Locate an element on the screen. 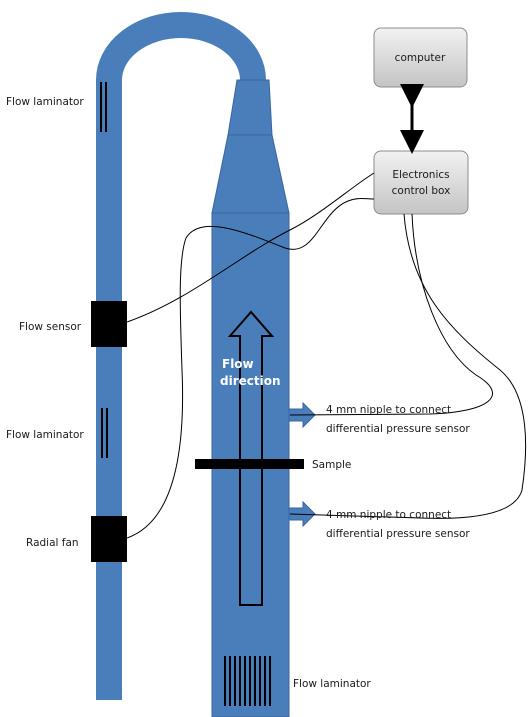 The width and height of the screenshot is (531, 717). computer-label: computer is located at coordinates (420, 58).